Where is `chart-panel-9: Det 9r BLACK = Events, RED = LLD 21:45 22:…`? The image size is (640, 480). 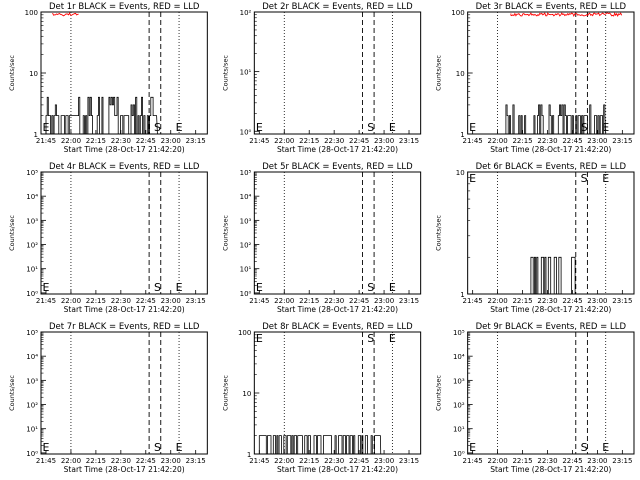
chart-panel-9: Det 9r BLACK = Events, RED = LLD 21:45 22:… is located at coordinates (535, 398).